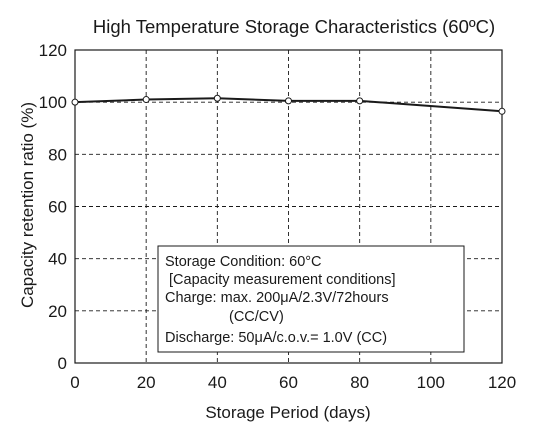 The image size is (553, 446). I want to click on annotation-line-measurement: [Capacity measurement conditions], so click(280, 280).